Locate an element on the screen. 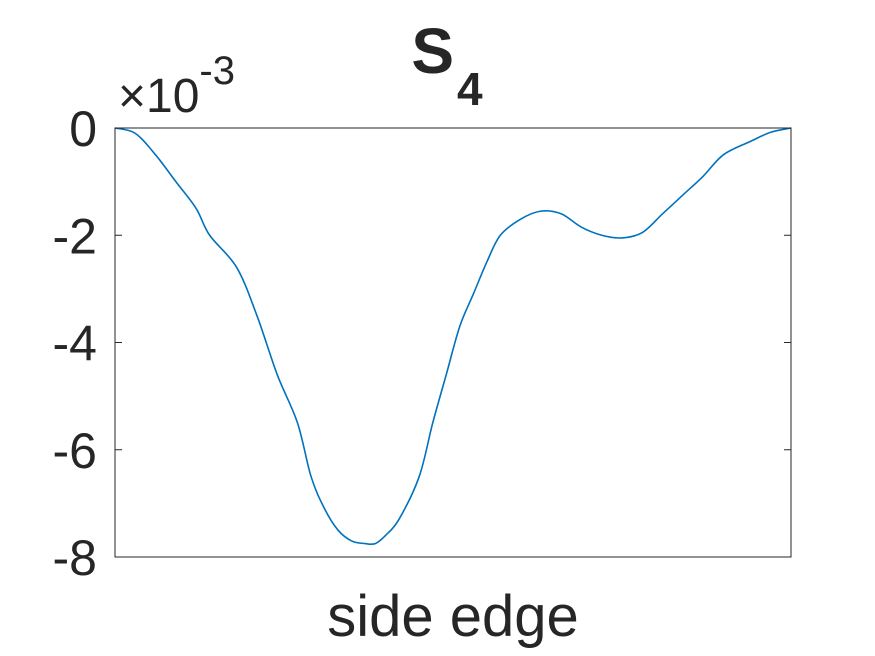 This screenshot has height=656, width=875. y-exponent-power: -3 is located at coordinates (217, 71).